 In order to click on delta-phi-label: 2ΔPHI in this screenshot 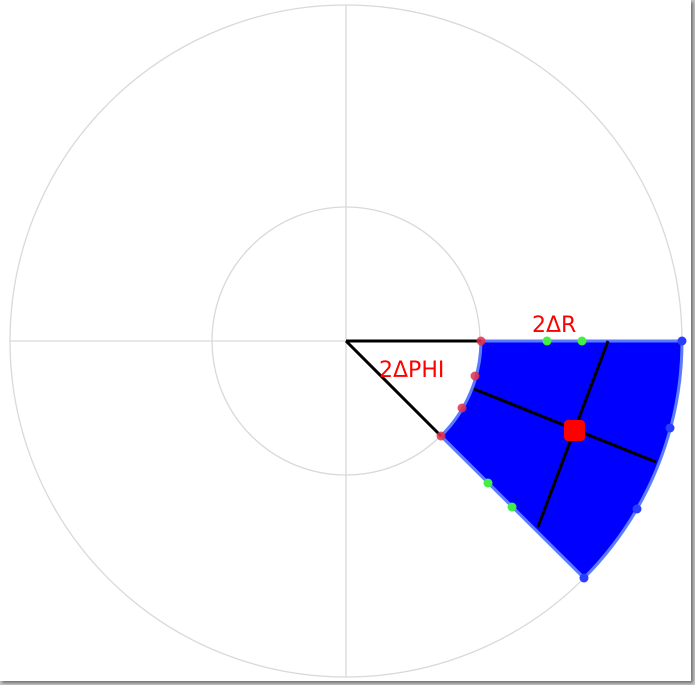, I will do `click(411, 370)`.